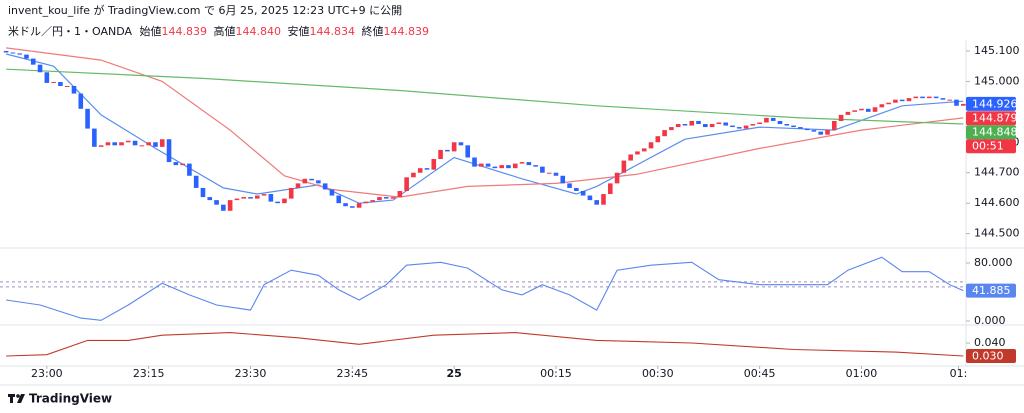 The image size is (1024, 413). What do you see at coordinates (149, 373) in the screenshot?
I see `x-tick-label: 23:15` at bounding box center [149, 373].